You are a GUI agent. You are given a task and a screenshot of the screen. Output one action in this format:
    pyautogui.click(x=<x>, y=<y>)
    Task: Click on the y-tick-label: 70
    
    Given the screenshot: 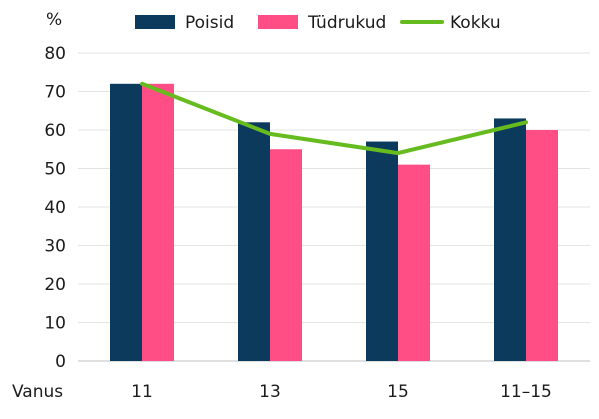 What is the action you would take?
    pyautogui.click(x=55, y=93)
    